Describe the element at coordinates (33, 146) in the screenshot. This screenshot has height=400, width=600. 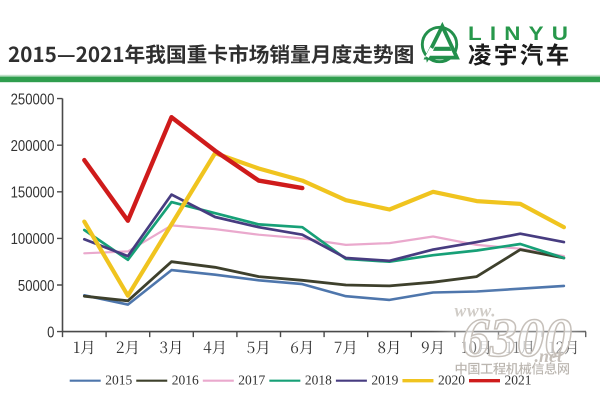
I see `svg-text: 200000` at that location.